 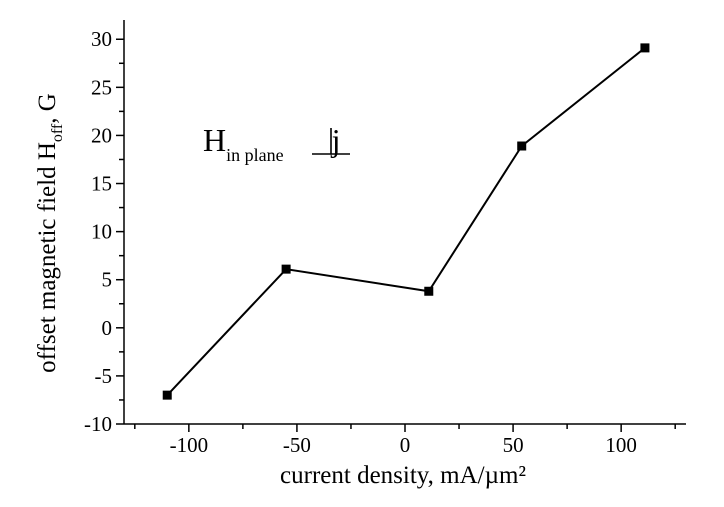 I want to click on x-axis-title: current density, mA/µm², so click(x=403, y=475).